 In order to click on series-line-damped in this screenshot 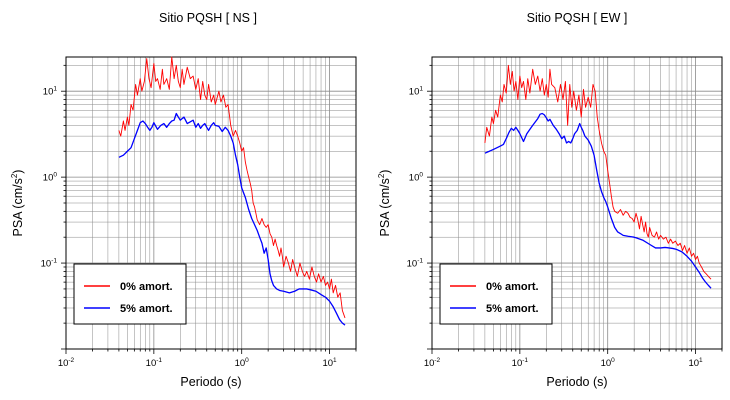, I will do `click(598, 200)`.